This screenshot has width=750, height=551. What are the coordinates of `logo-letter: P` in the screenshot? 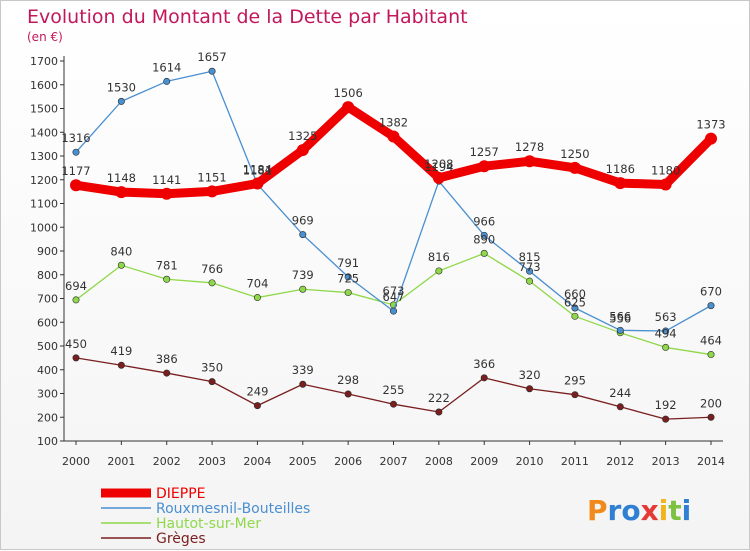 It's located at (597, 510).